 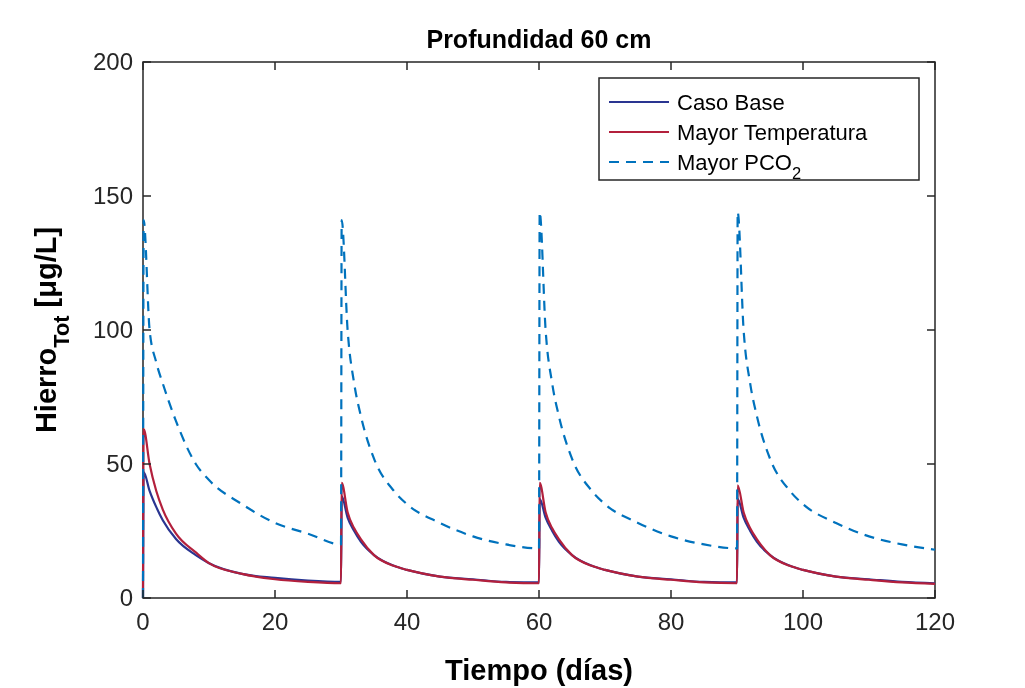 I want to click on x-axis-title: Tiempo (días), so click(x=539, y=670).